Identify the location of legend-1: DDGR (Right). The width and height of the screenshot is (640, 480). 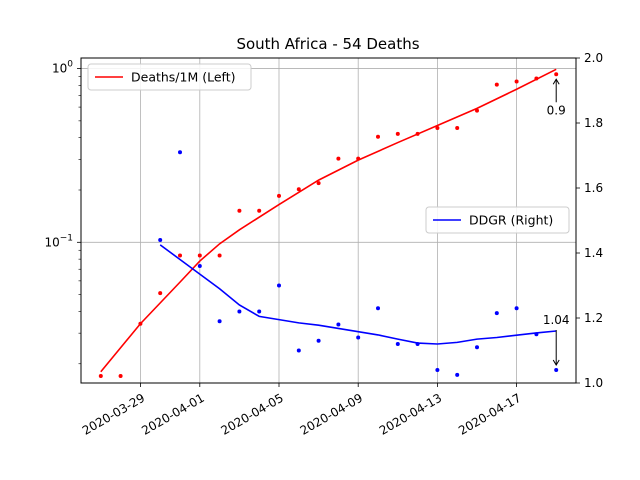
(497, 220).